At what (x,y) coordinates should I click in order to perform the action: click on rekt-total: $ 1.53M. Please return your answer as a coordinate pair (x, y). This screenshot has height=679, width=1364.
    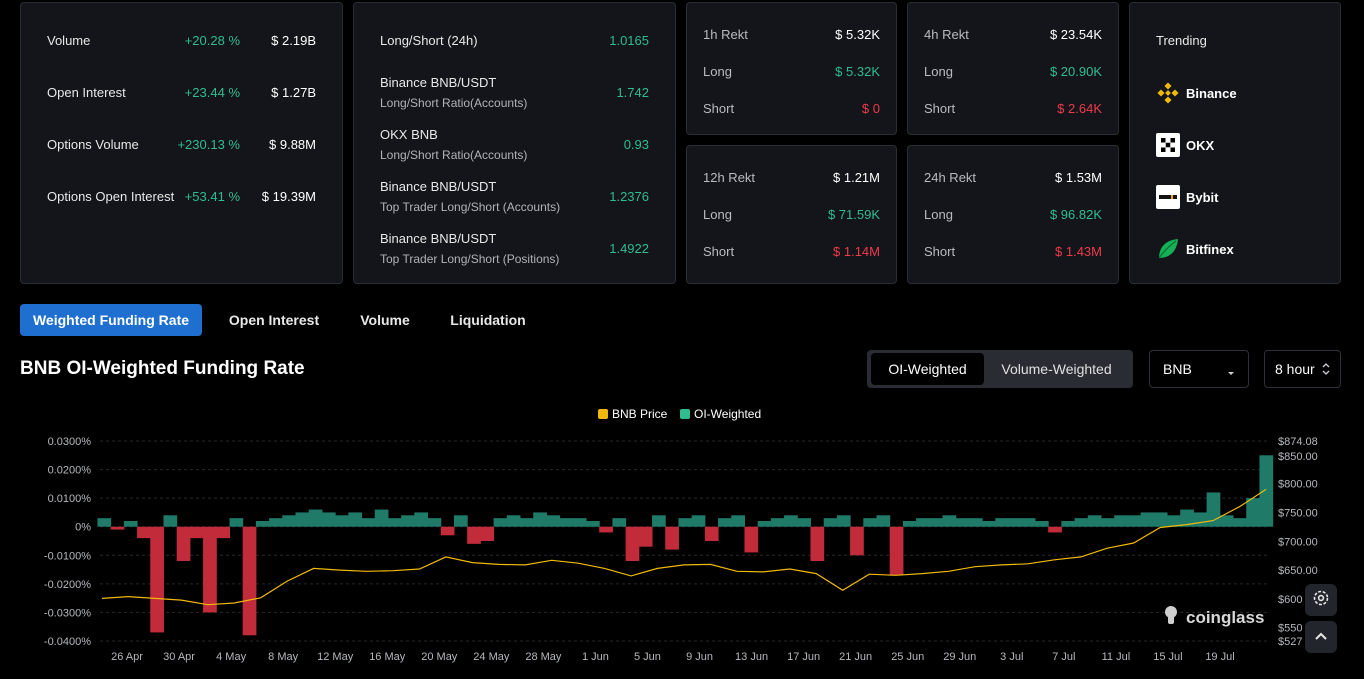
    Looking at the image, I should click on (1078, 177).